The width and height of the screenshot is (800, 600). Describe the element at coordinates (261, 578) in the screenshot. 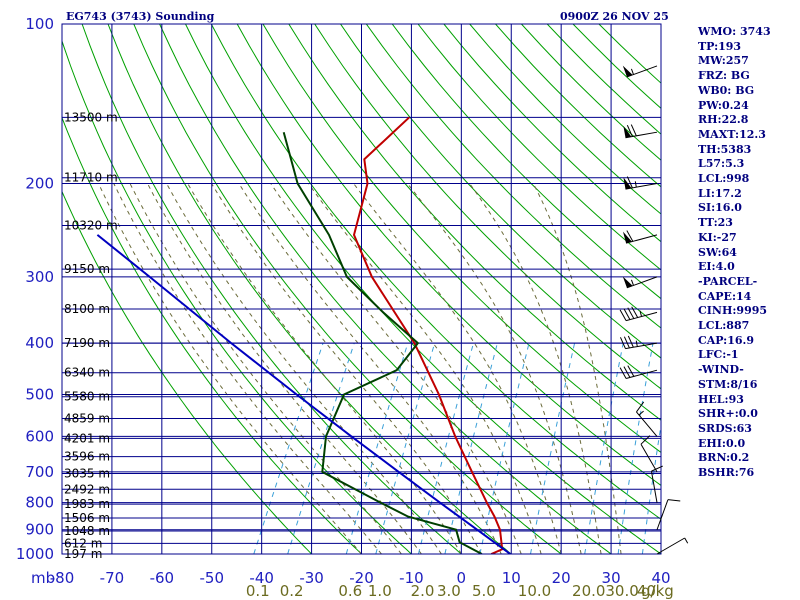

I see `temperature-tick-label: -40` at that location.